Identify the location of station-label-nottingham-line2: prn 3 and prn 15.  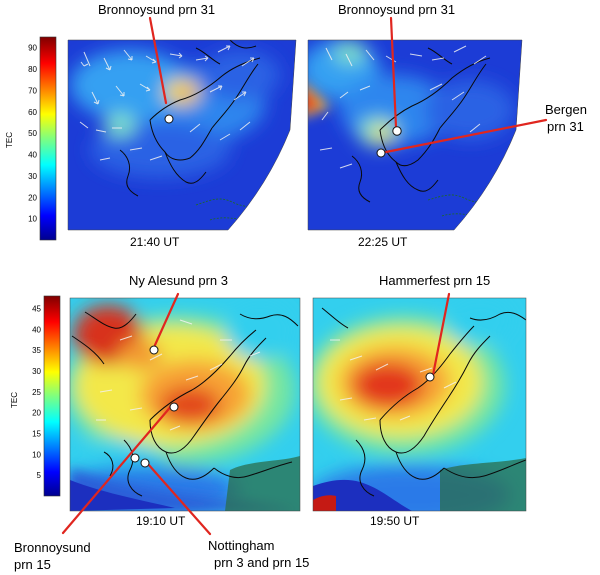
(261, 562).